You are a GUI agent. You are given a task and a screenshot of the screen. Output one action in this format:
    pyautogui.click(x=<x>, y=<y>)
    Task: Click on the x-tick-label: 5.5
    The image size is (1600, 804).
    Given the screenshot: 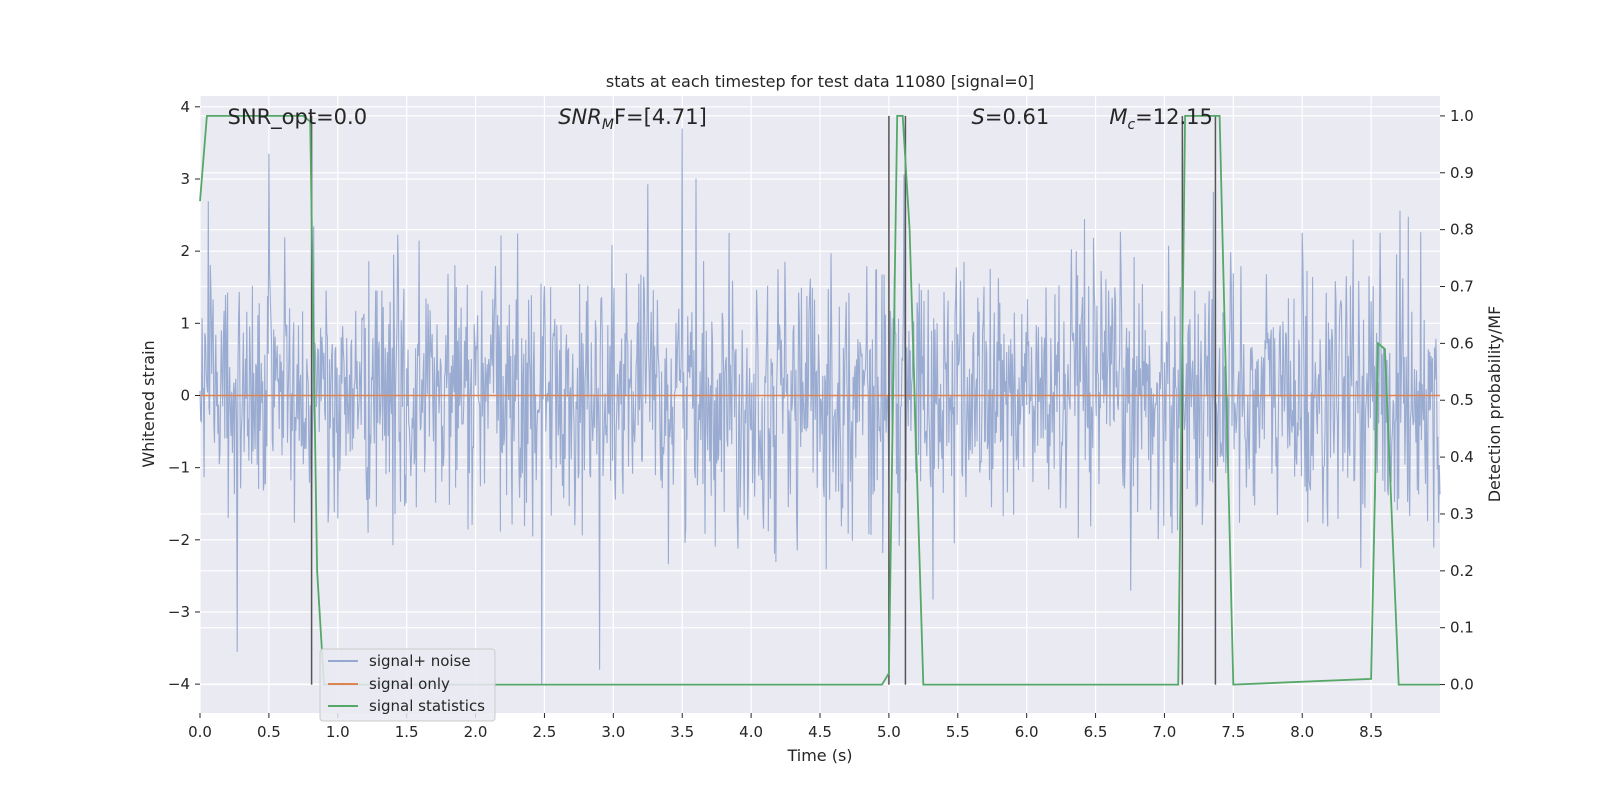 What is the action you would take?
    pyautogui.click(x=958, y=732)
    